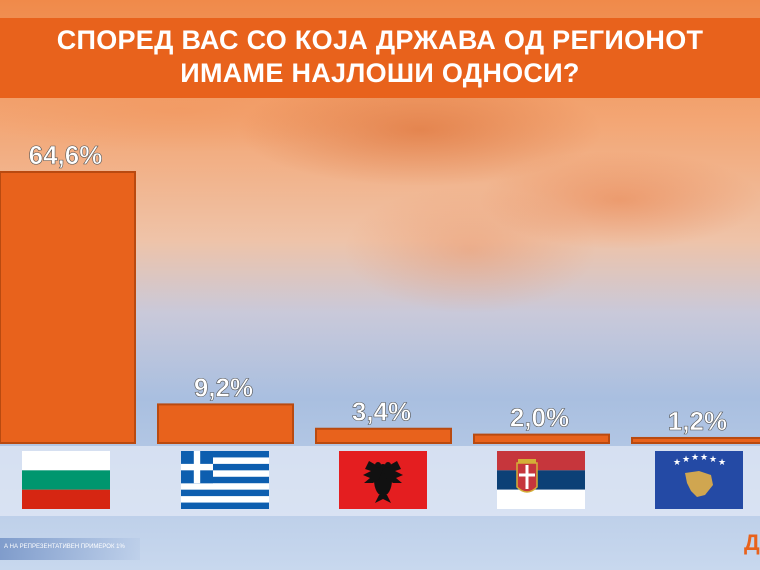 This screenshot has height=570, width=760. I want to click on value-label-greece: 9,2%, so click(223, 387).